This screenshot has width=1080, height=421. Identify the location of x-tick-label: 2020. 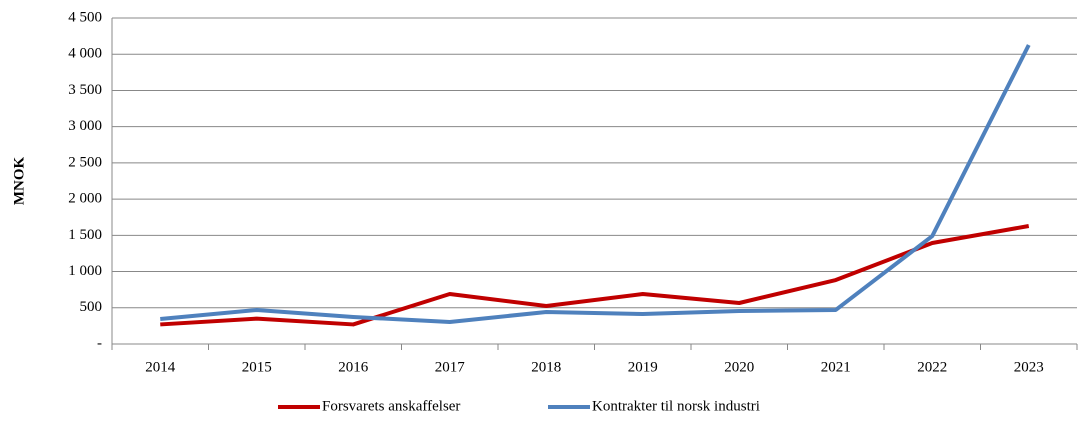
(739, 367).